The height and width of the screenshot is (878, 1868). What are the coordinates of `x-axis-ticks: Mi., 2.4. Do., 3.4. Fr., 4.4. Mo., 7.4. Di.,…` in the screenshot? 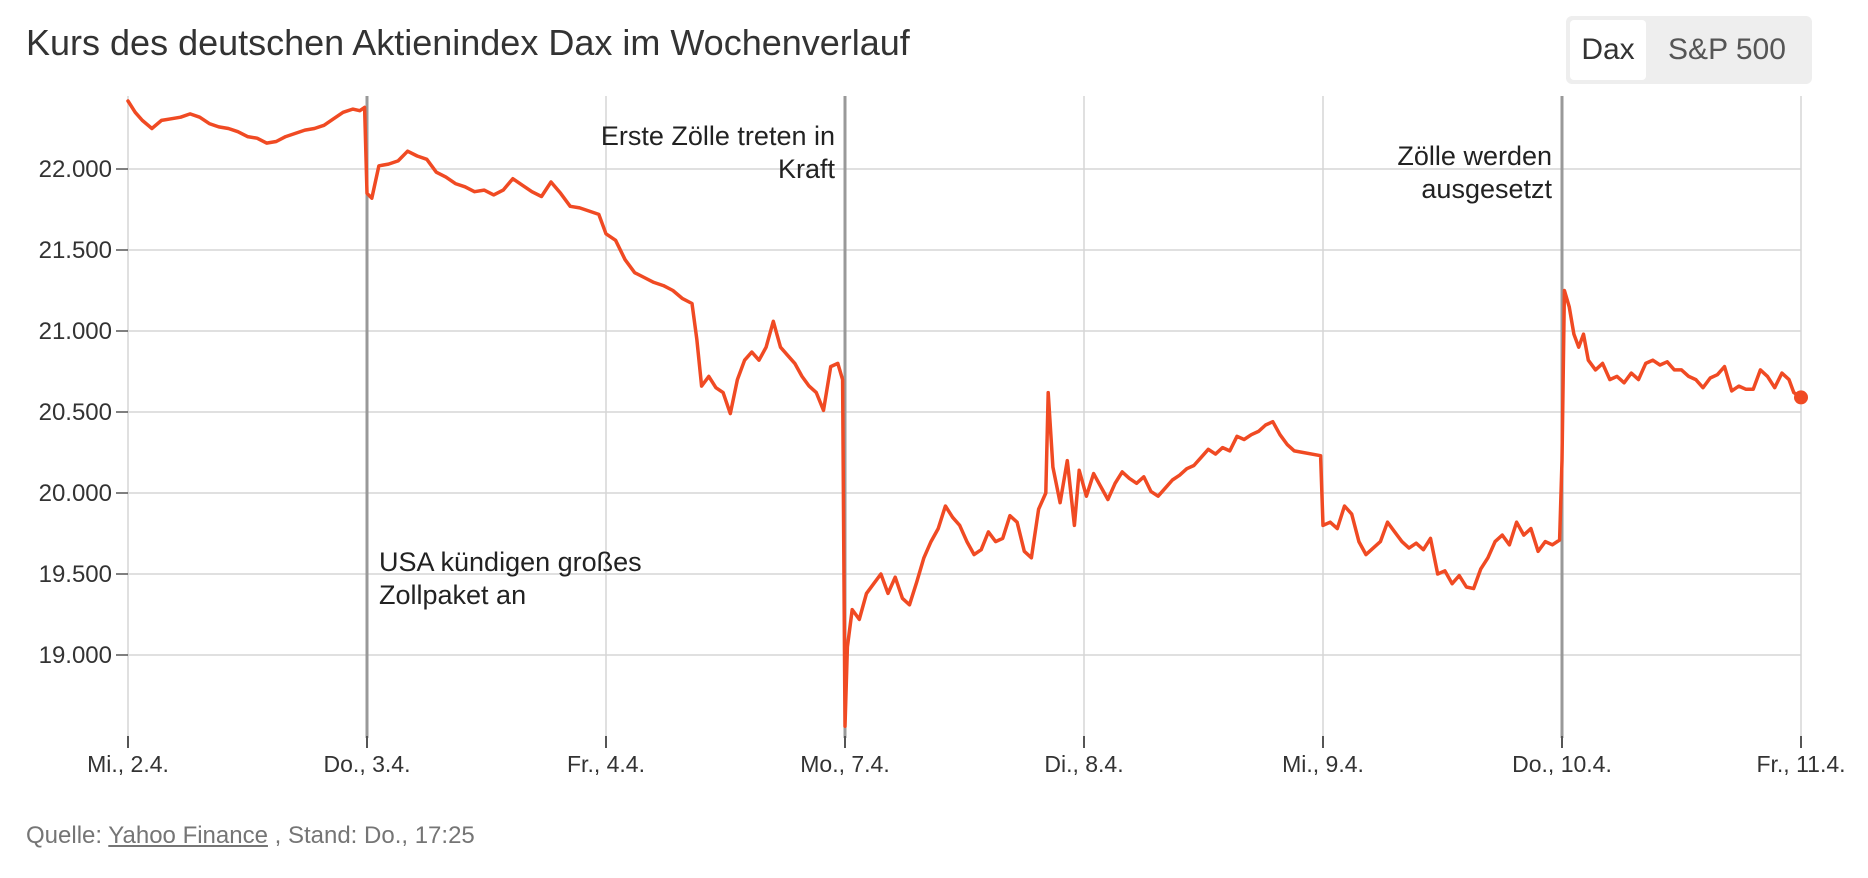 It's located at (966, 756).